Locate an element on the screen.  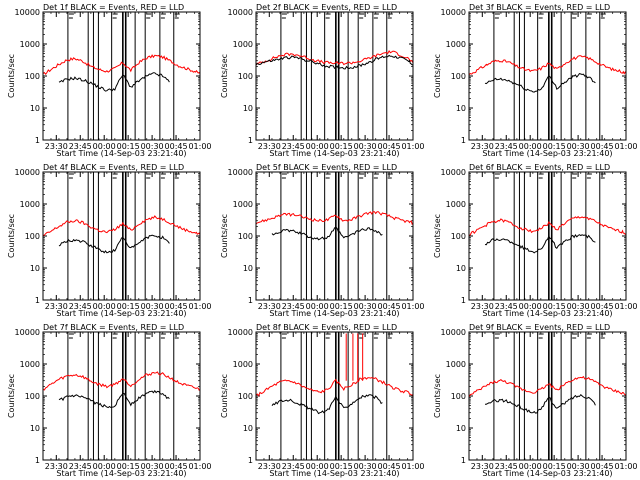
x-tick-label: 23:30 is located at coordinates (482, 146).